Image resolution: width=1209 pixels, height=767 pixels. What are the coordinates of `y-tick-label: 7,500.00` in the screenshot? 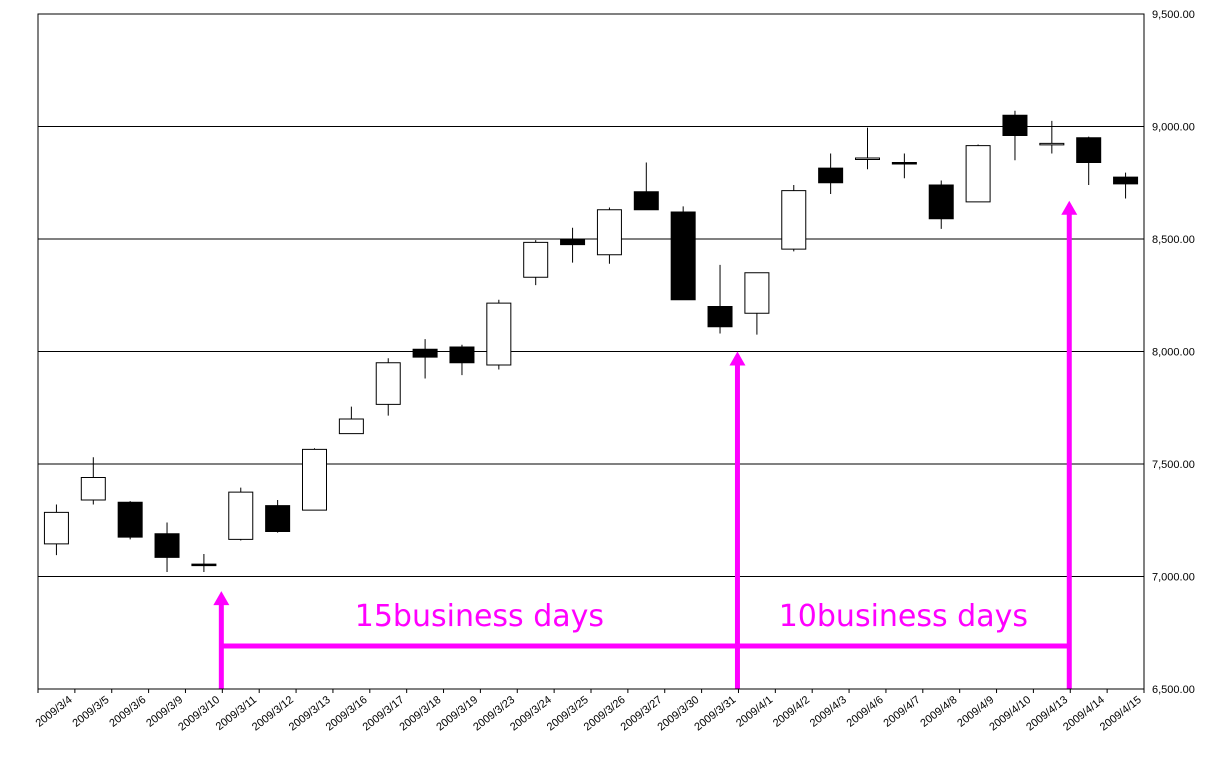 It's located at (1173, 465).